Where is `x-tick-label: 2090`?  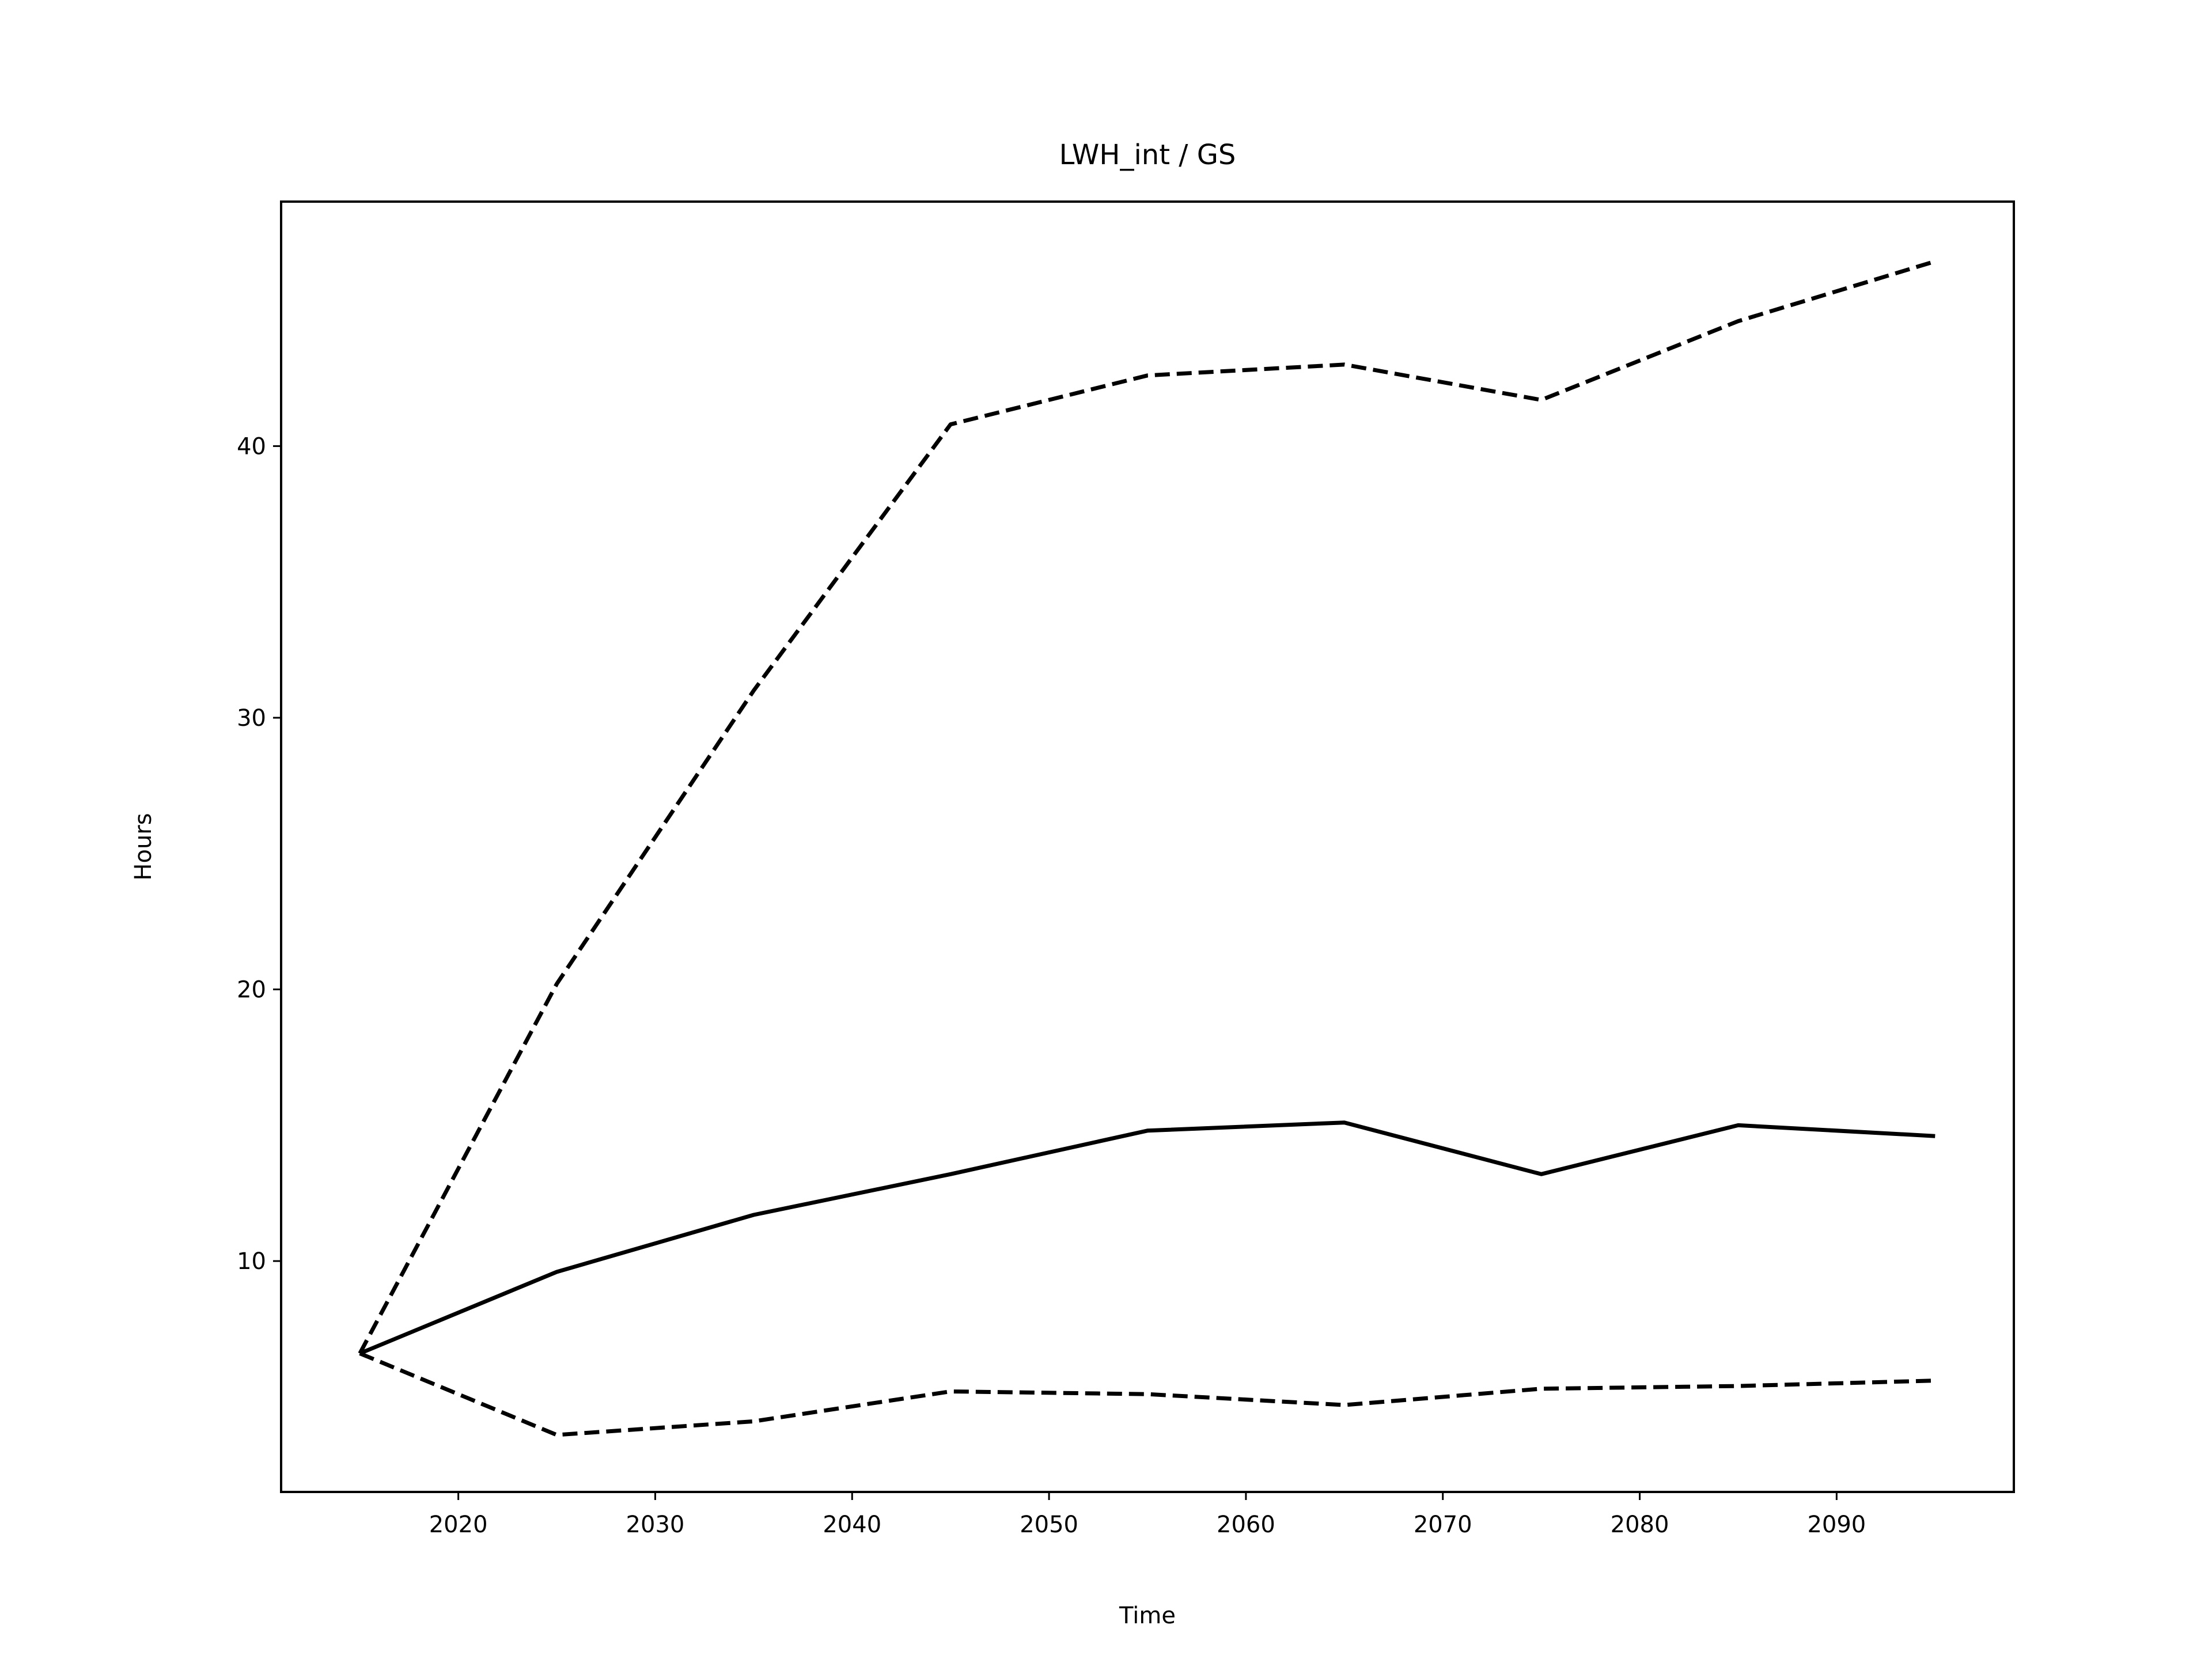 x-tick-label: 2090 is located at coordinates (1836, 1525).